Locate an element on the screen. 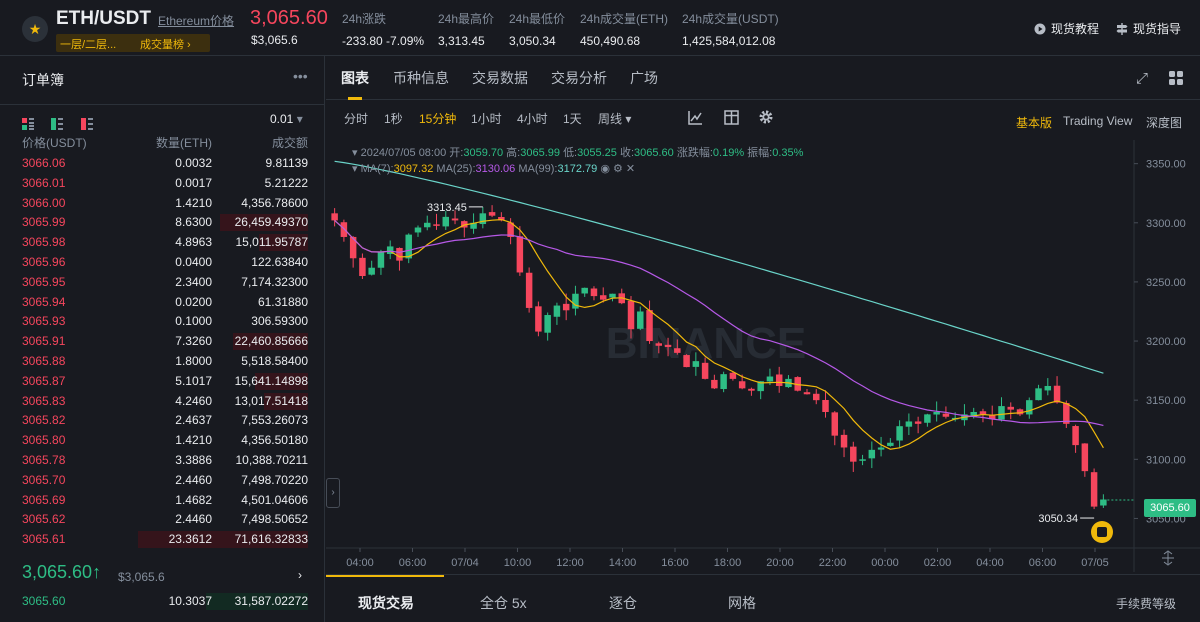 This screenshot has width=1200, height=622. spot-guide-link: 现货指导 is located at coordinates (1148, 28).